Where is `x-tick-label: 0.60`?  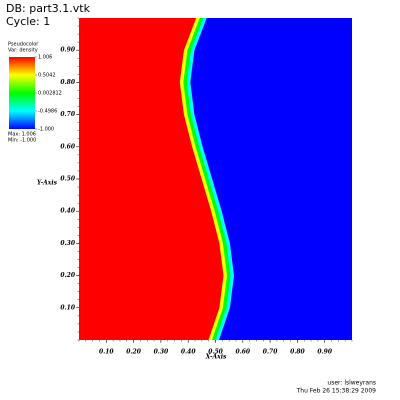
x-tick-label: 0.60 is located at coordinates (242, 352).